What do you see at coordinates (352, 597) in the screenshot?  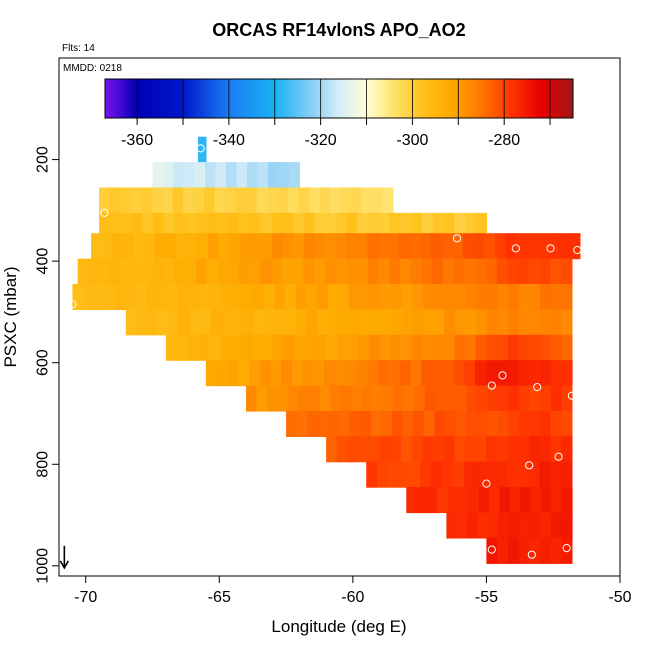 I see `x-tick-label: -60` at bounding box center [352, 597].